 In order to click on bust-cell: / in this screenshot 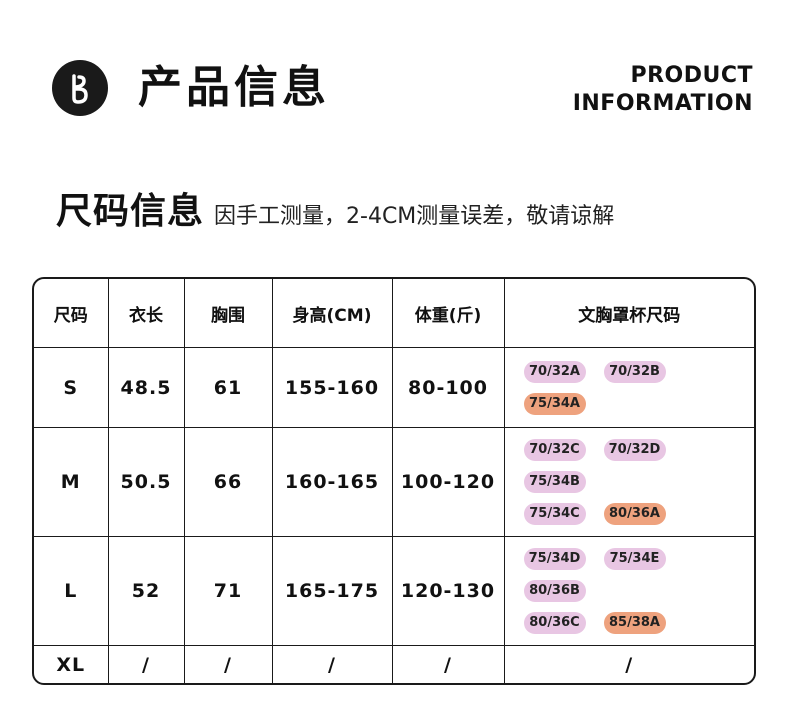, I will do `click(228, 664)`.